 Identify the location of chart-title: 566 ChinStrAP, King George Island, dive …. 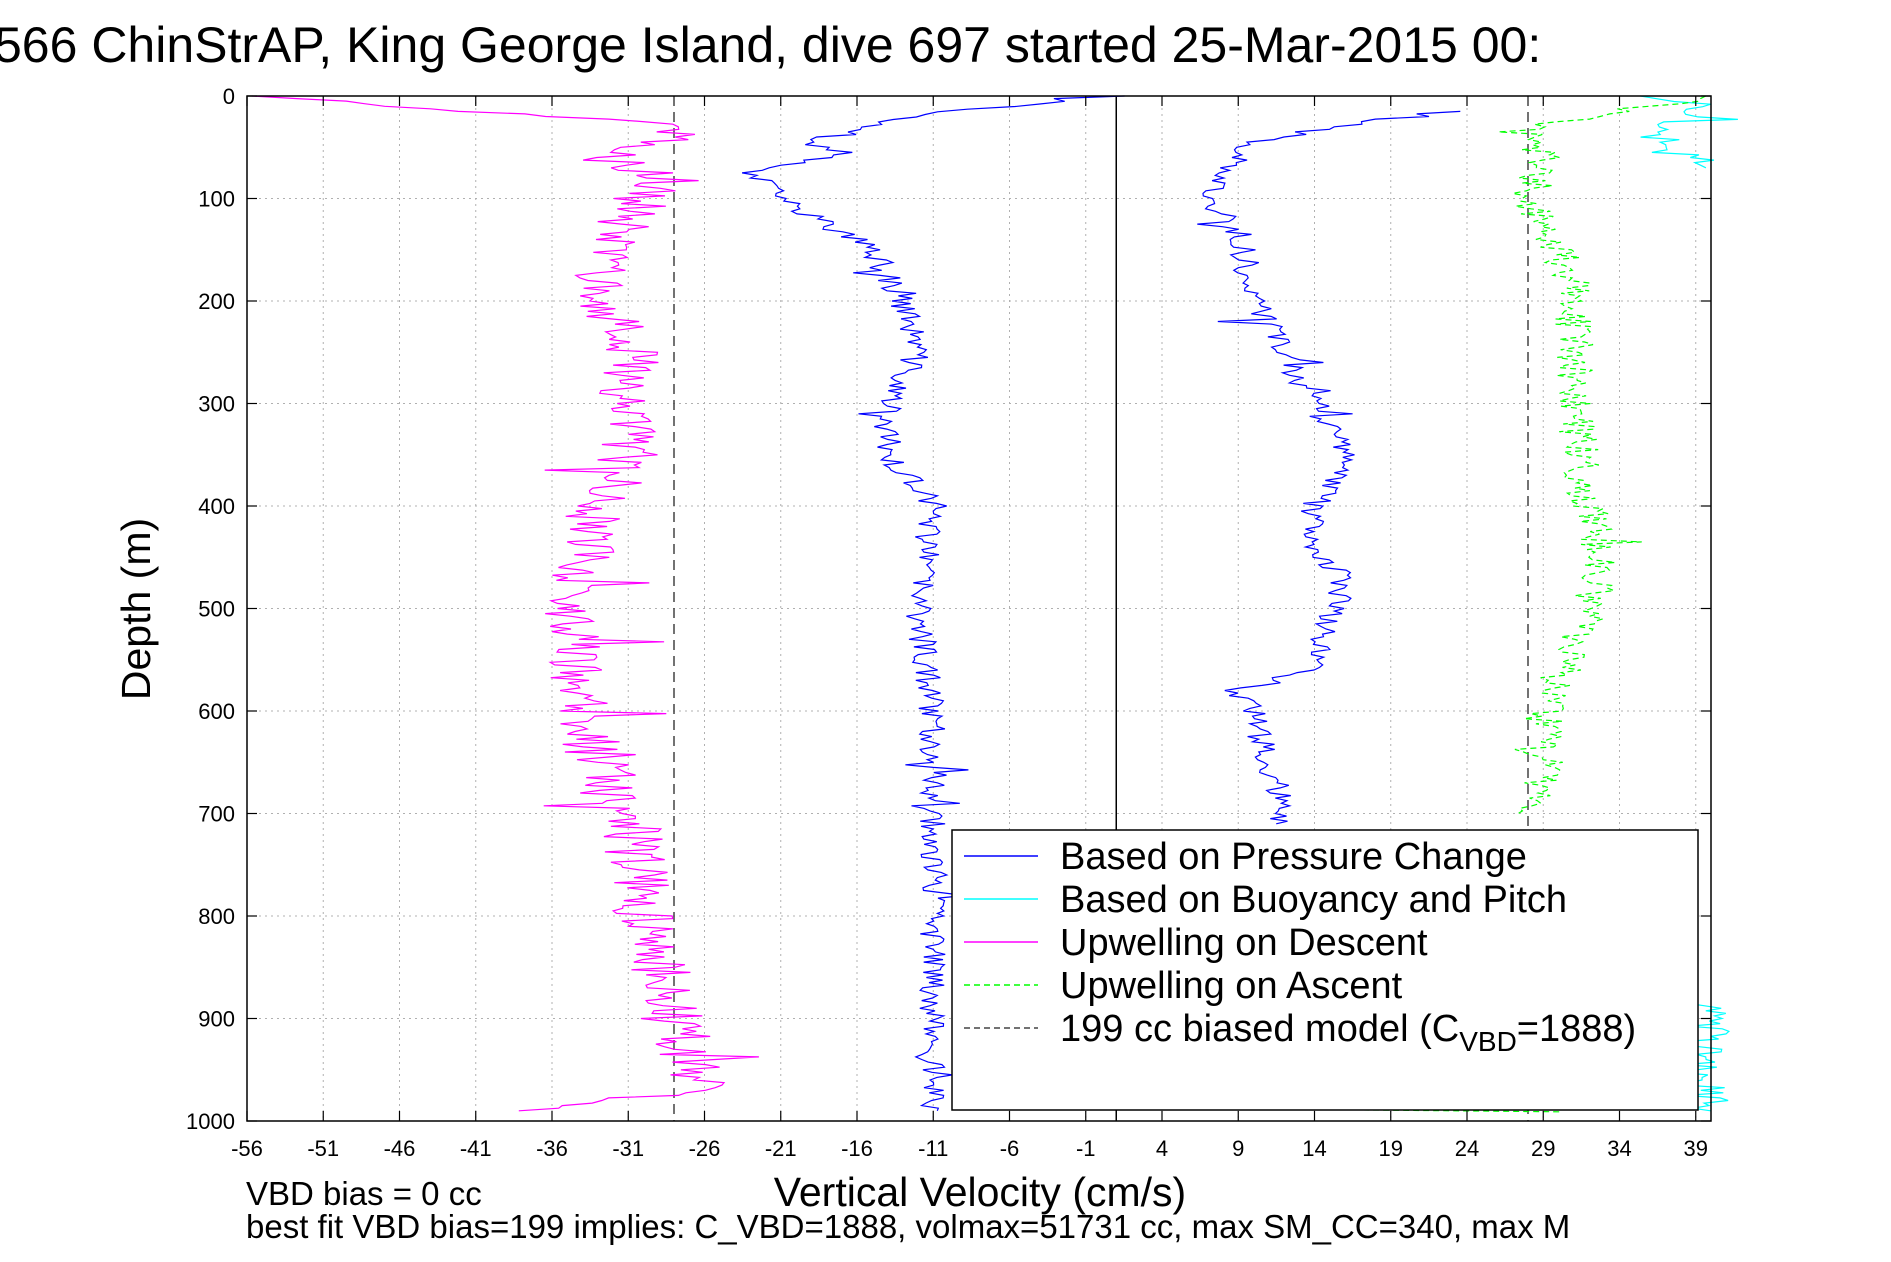
(770, 45).